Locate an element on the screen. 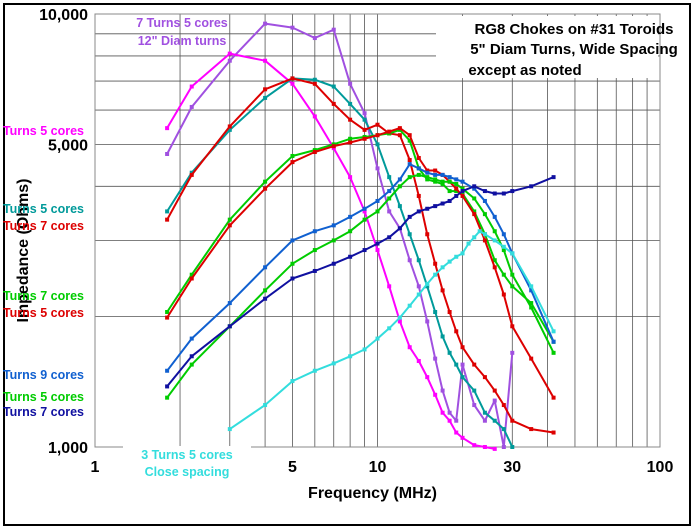 This screenshot has width=696, height=531. title-background is located at coordinates (547, 47).